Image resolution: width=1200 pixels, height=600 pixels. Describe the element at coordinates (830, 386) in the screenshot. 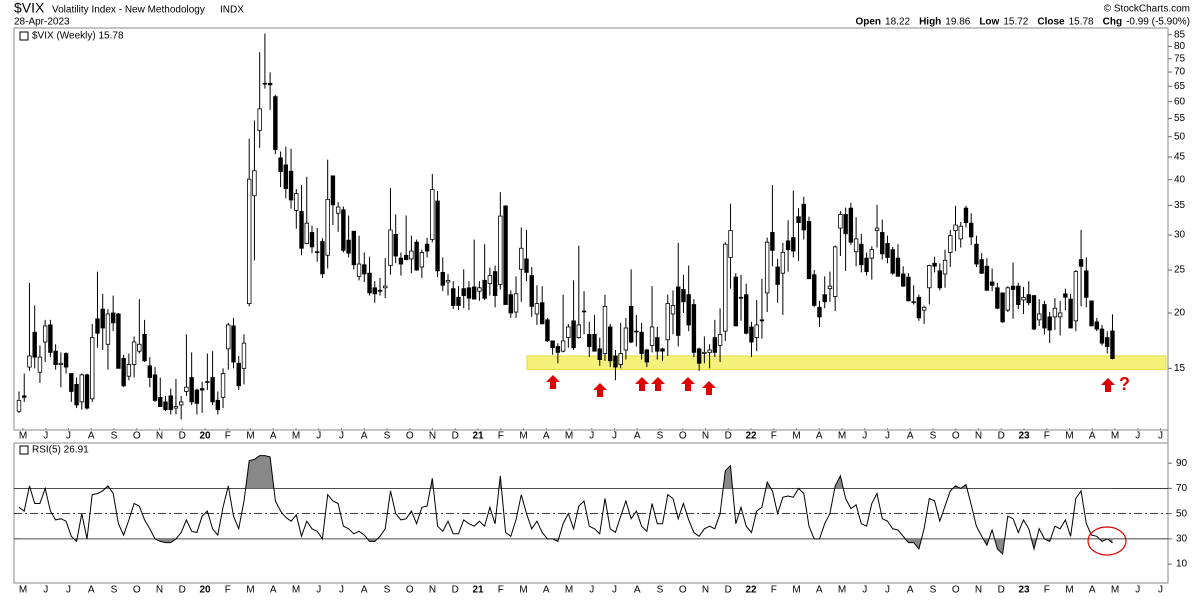

I see `arrows` at that location.